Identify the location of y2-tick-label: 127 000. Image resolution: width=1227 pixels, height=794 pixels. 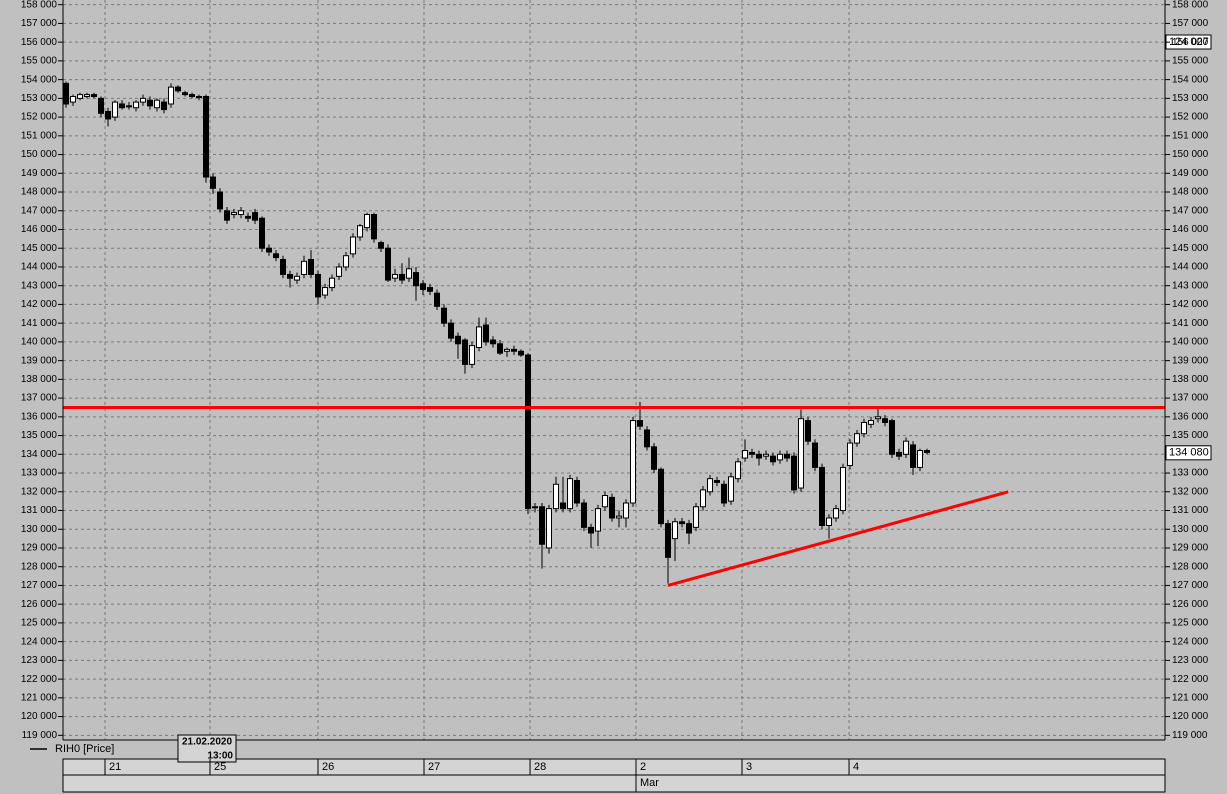
(1190, 585).